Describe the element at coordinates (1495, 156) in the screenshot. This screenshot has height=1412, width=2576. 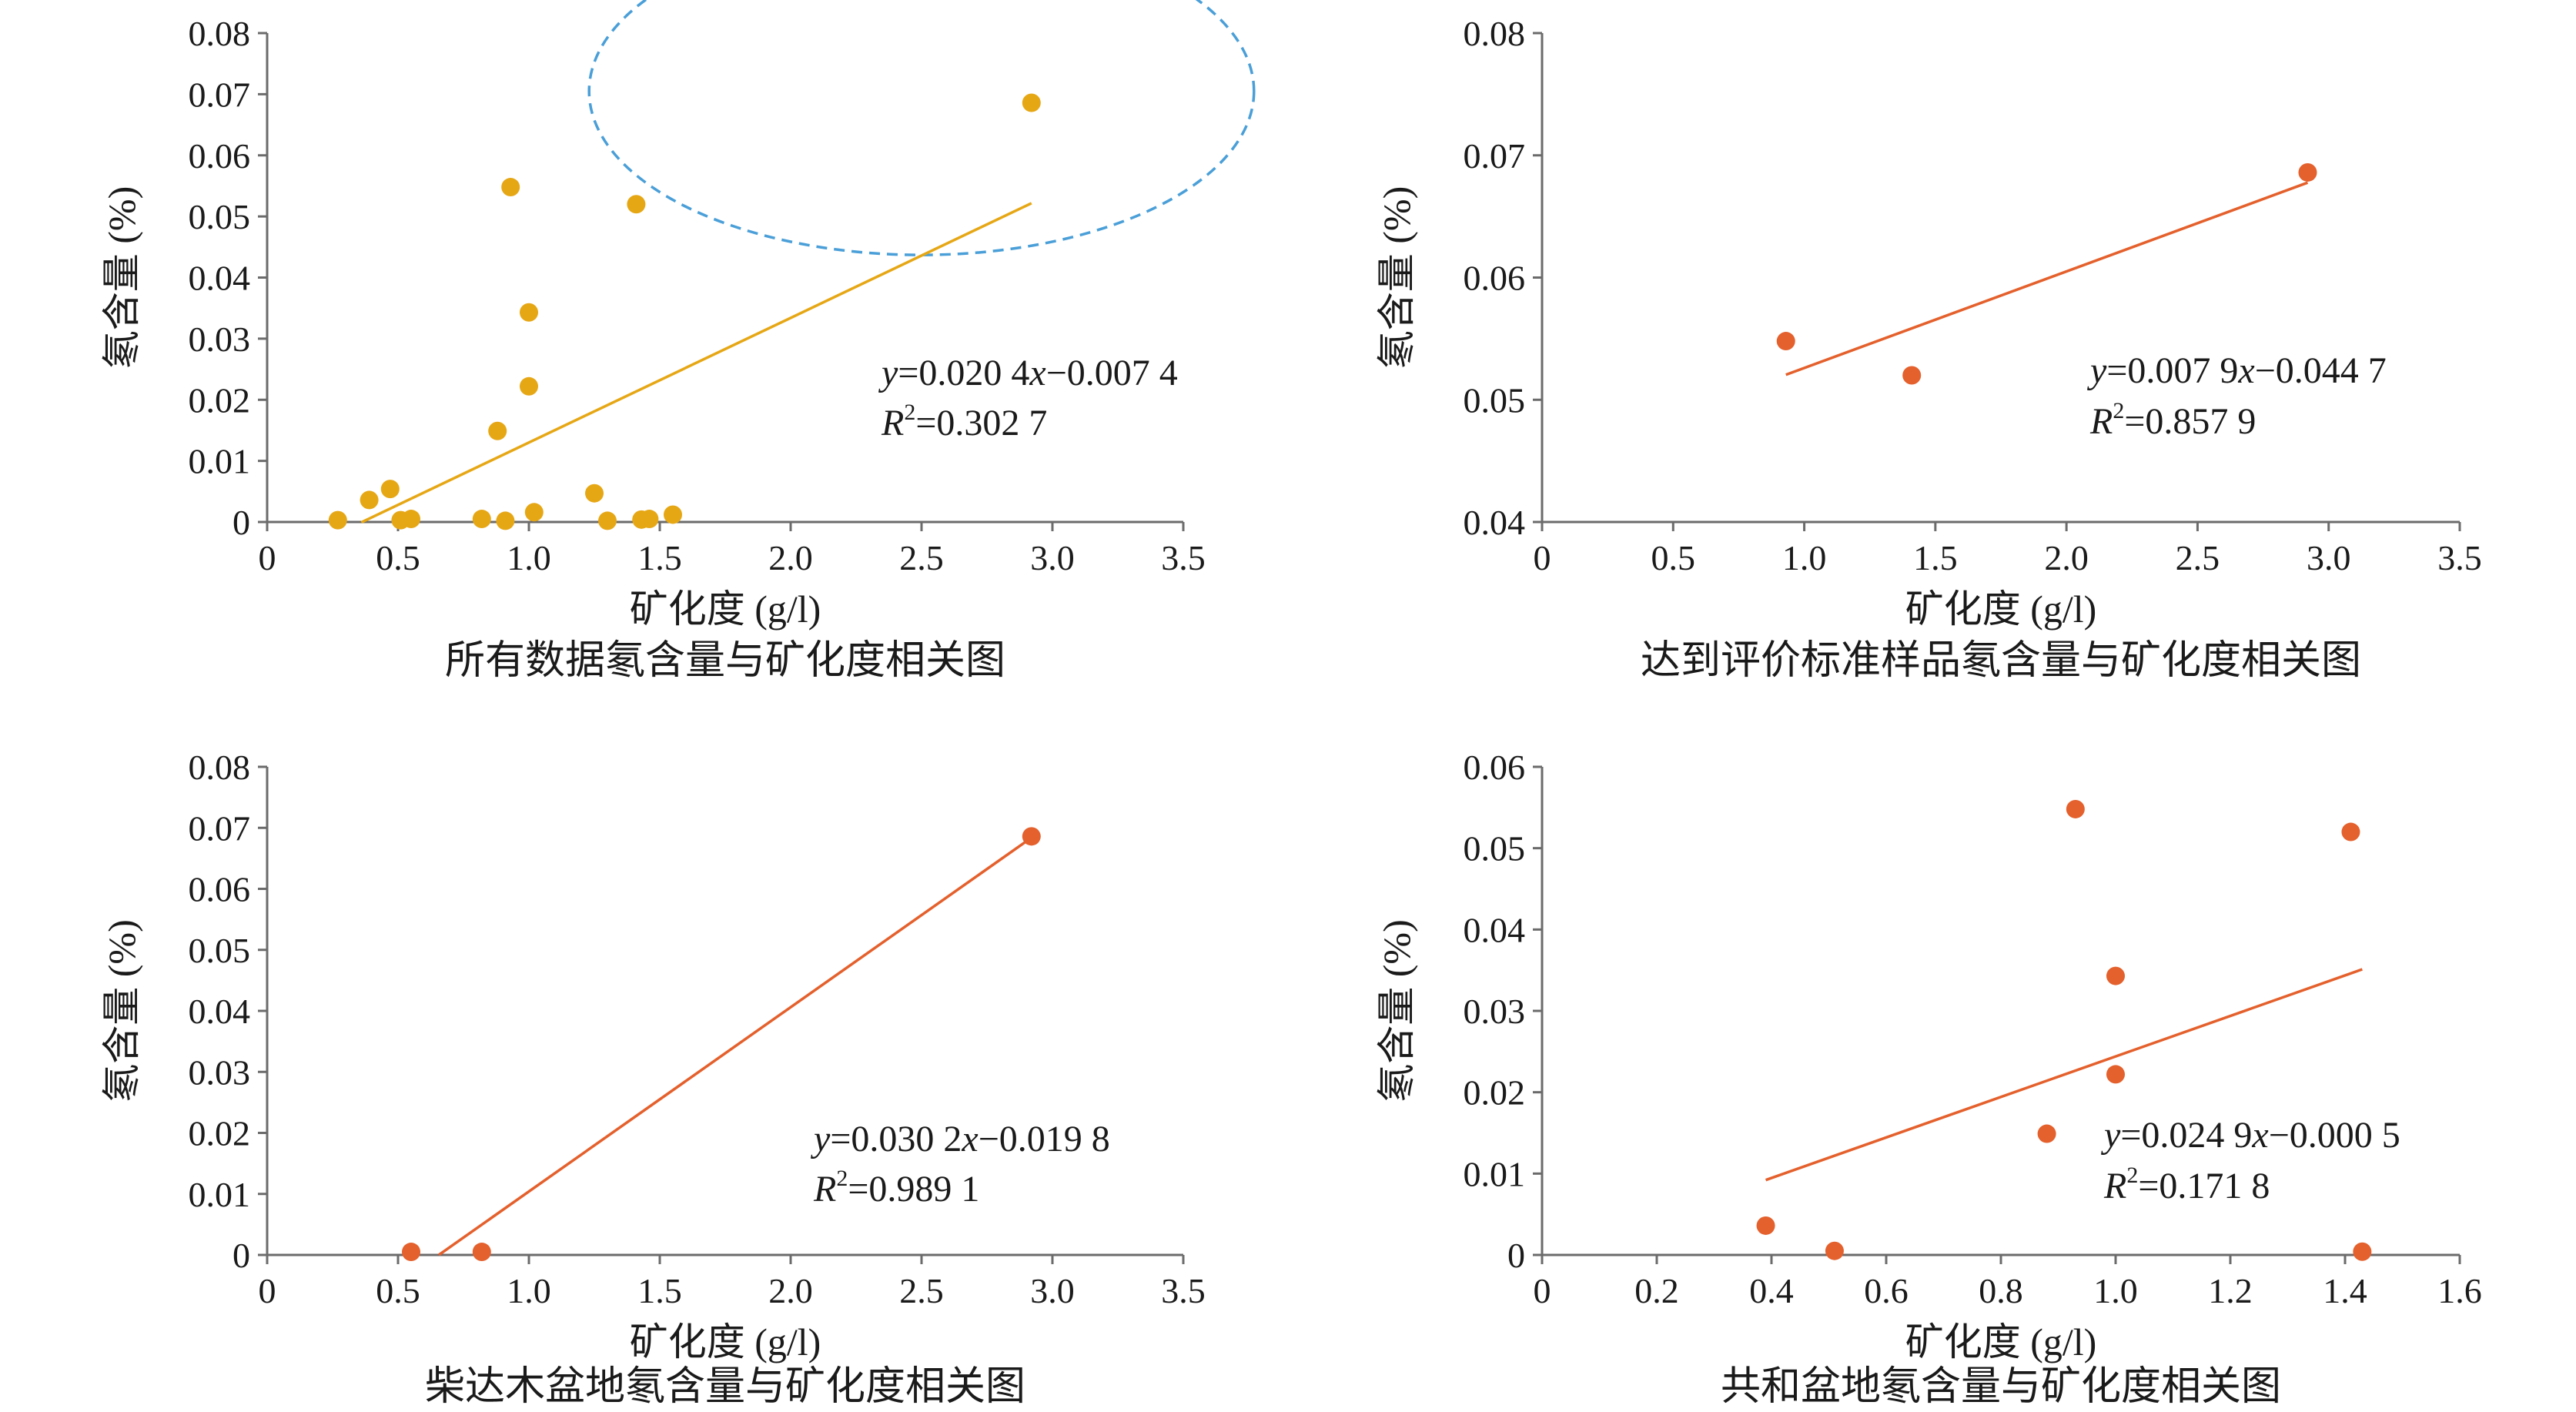
I see `y-tick-label: 0.07` at that location.